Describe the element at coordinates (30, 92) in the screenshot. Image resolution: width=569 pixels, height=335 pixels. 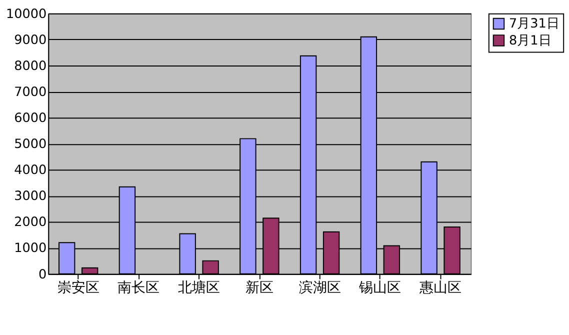
I see `y-tick-label: 7000` at that location.